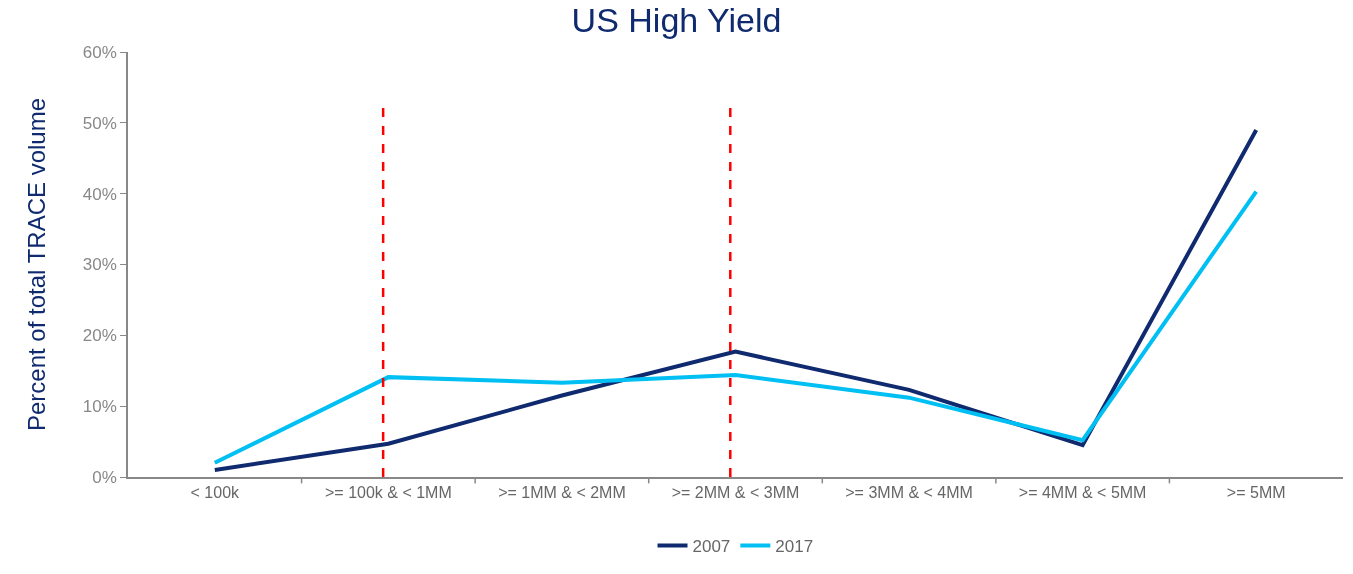 The width and height of the screenshot is (1353, 574). I want to click on chart-title: US High Yield, so click(676, 20).